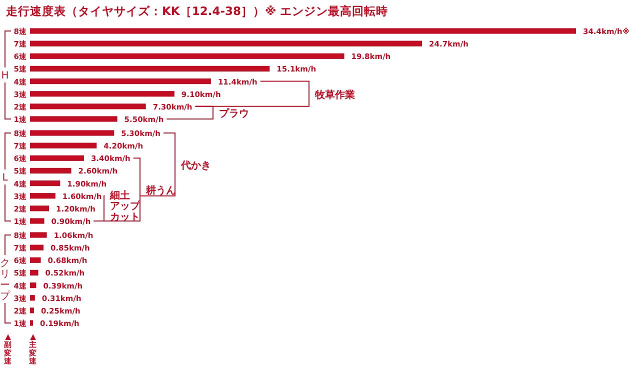  What do you see at coordinates (5, 178) in the screenshot?
I see `text: L` at bounding box center [5, 178].